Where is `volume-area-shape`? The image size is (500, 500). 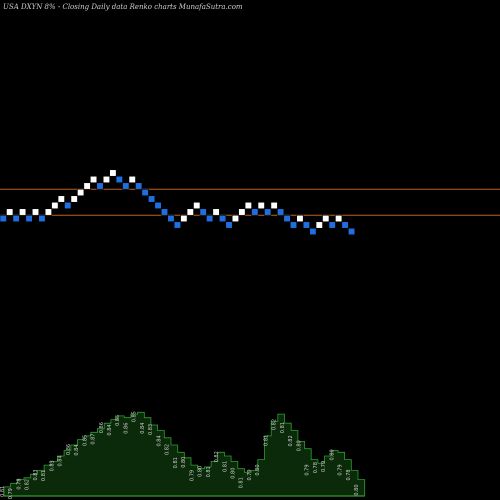 volume-area-shape is located at coordinates (184, 454).